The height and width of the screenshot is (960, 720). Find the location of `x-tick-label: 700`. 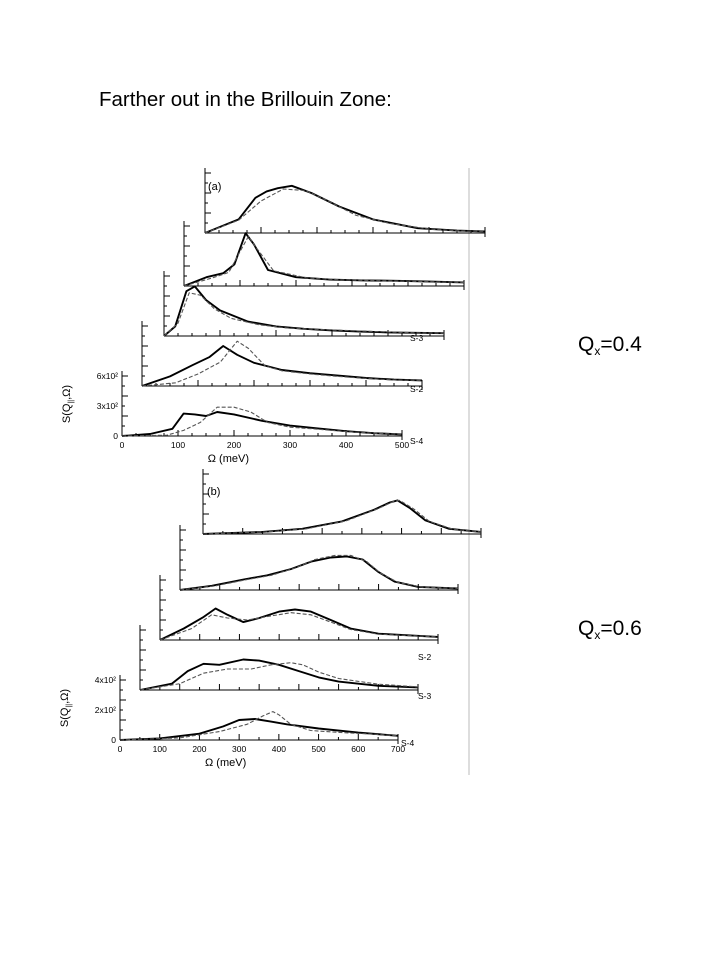

x-tick-label: 700 is located at coordinates (398, 749).